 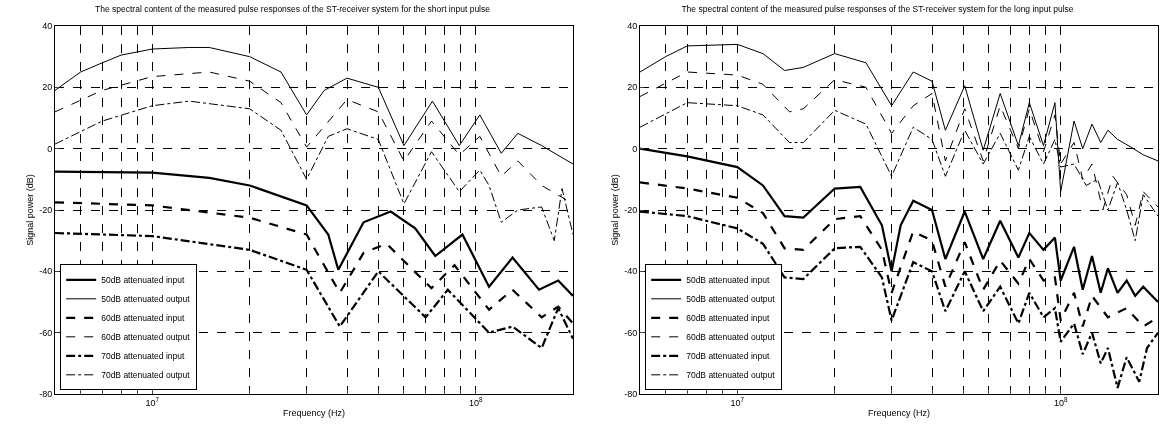 I want to click on chart-title: The spectral content of the measured pulse responses of the ST-receiver system for the short input pulse, so click(x=293, y=9).